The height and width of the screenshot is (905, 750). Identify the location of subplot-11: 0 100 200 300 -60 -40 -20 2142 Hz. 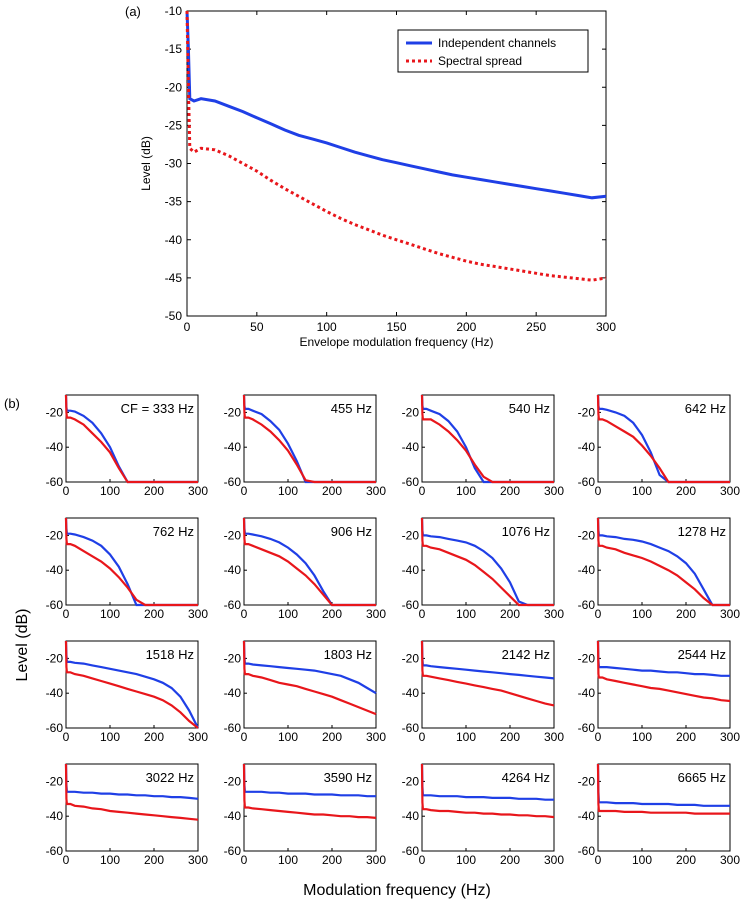
(483, 692).